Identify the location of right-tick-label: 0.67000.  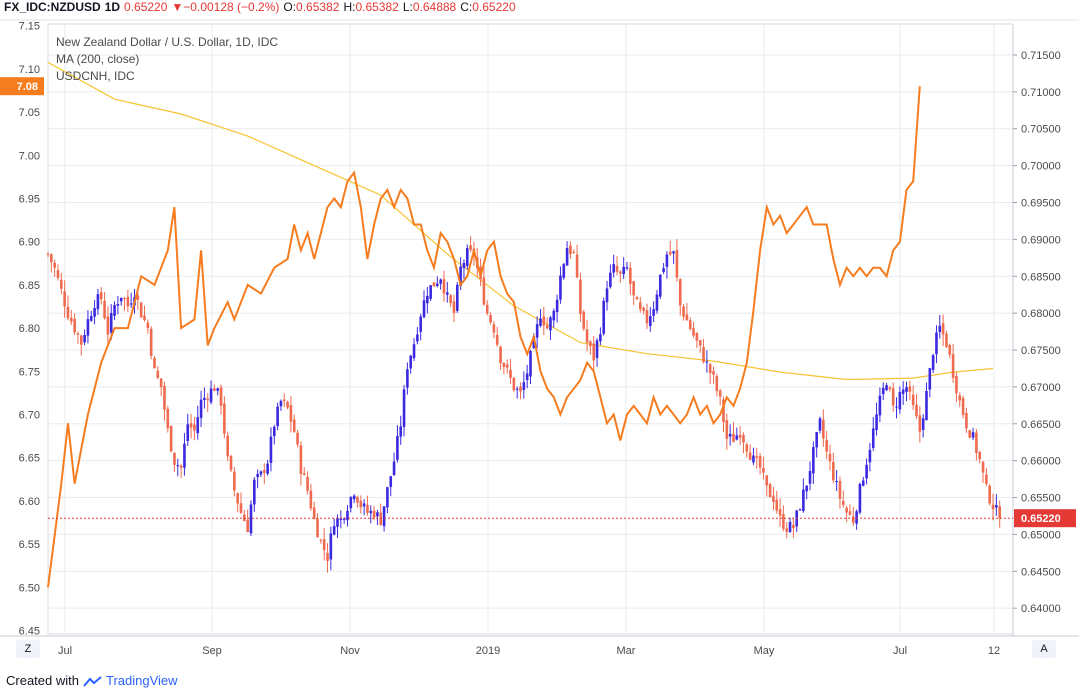
(1041, 388).